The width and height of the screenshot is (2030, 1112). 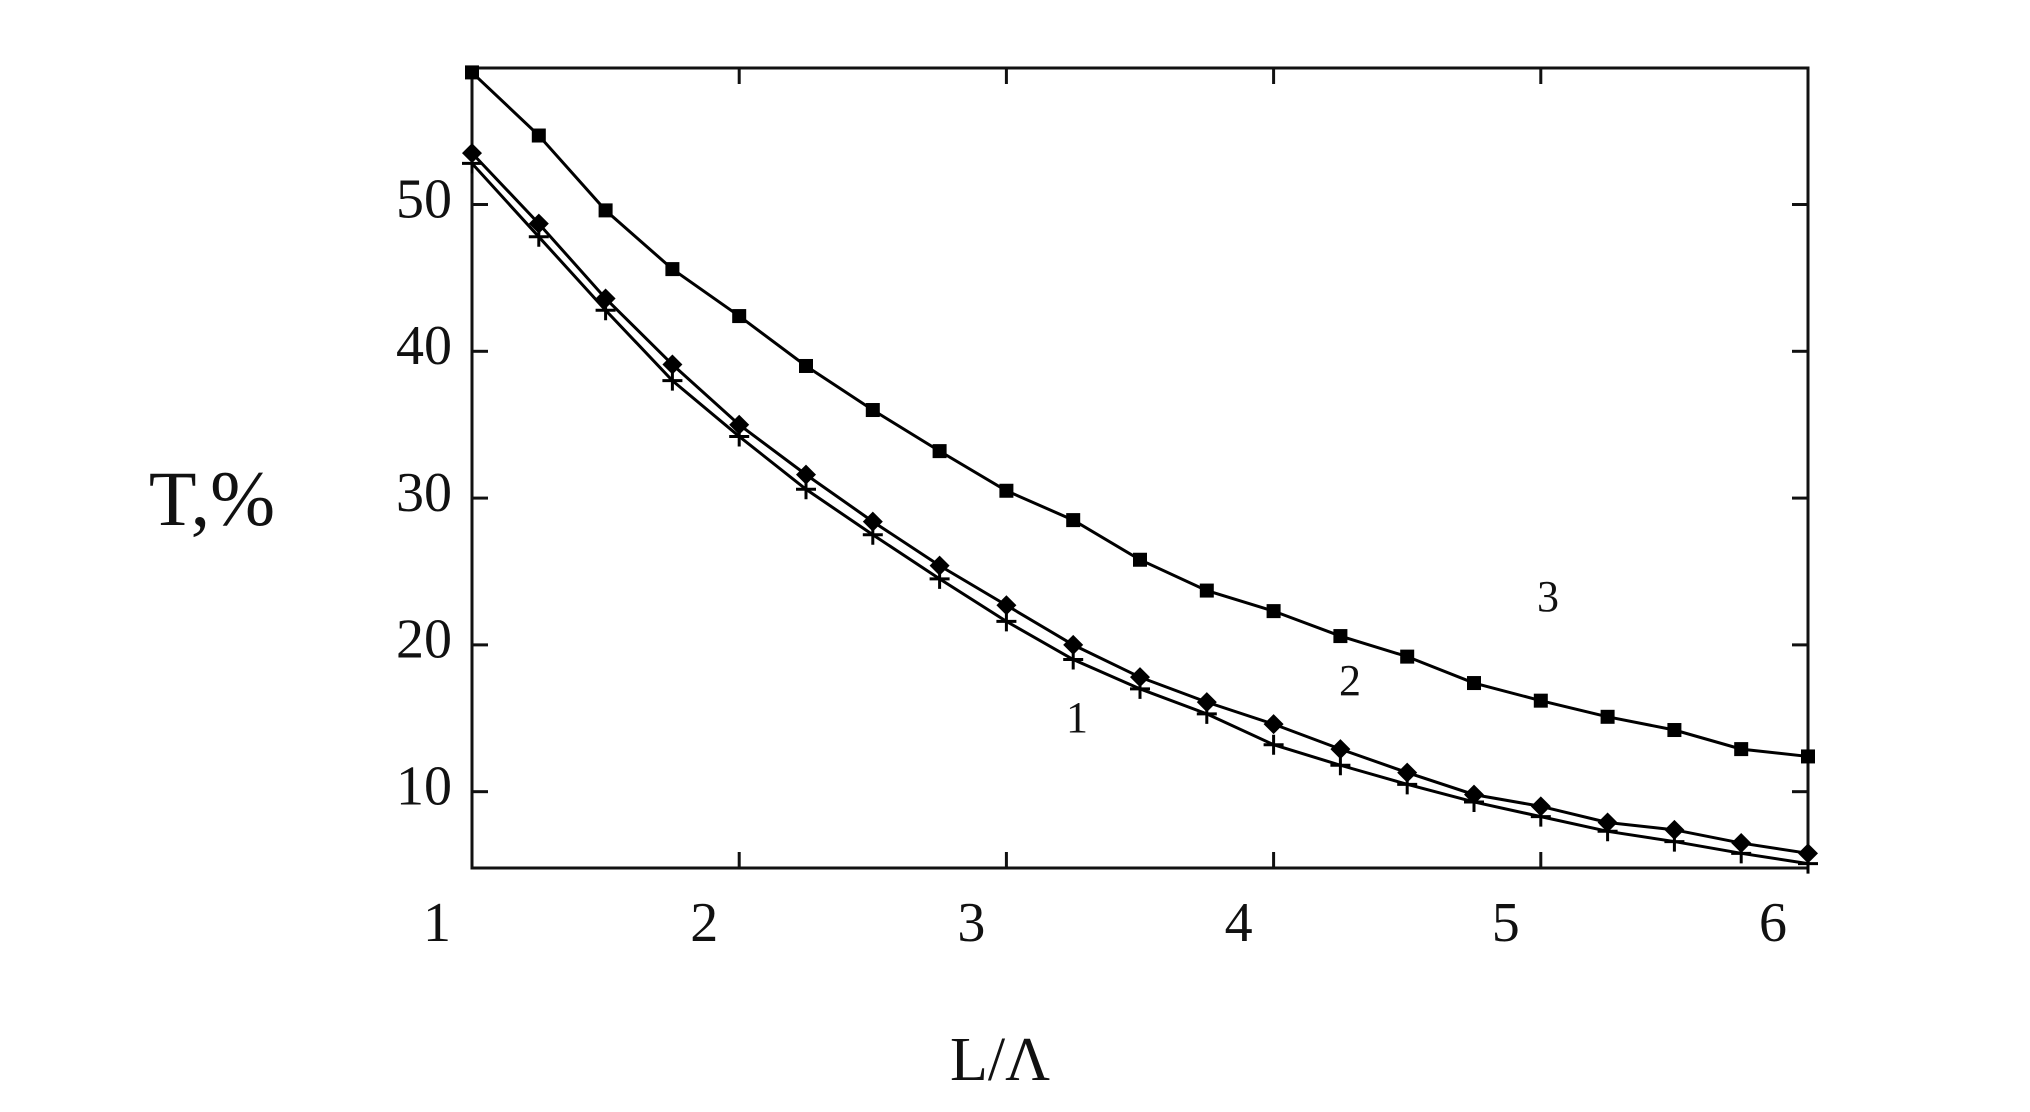 I want to click on x-tick-label: 6, so click(x=1773, y=923).